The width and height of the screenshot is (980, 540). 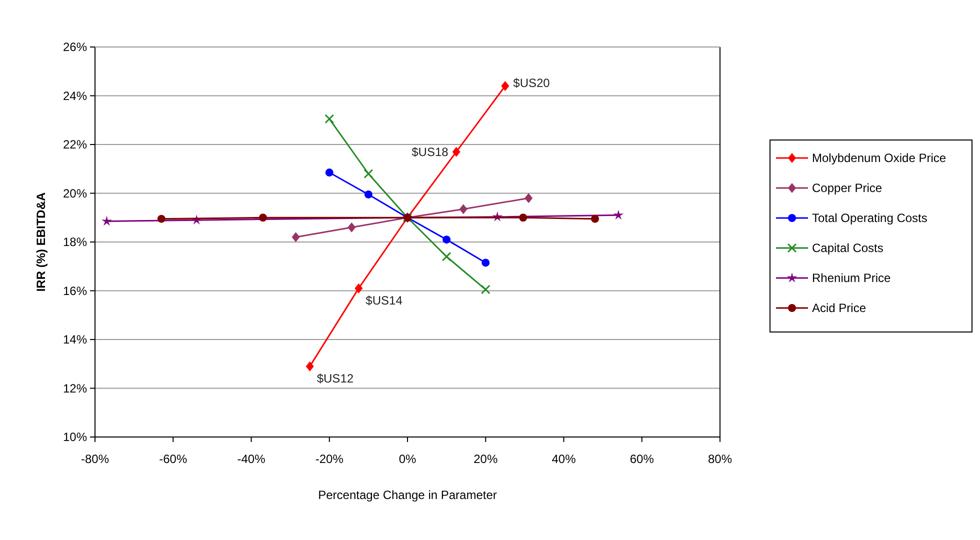 What do you see at coordinates (75, 47) in the screenshot?
I see `y-tick-label: 26%` at bounding box center [75, 47].